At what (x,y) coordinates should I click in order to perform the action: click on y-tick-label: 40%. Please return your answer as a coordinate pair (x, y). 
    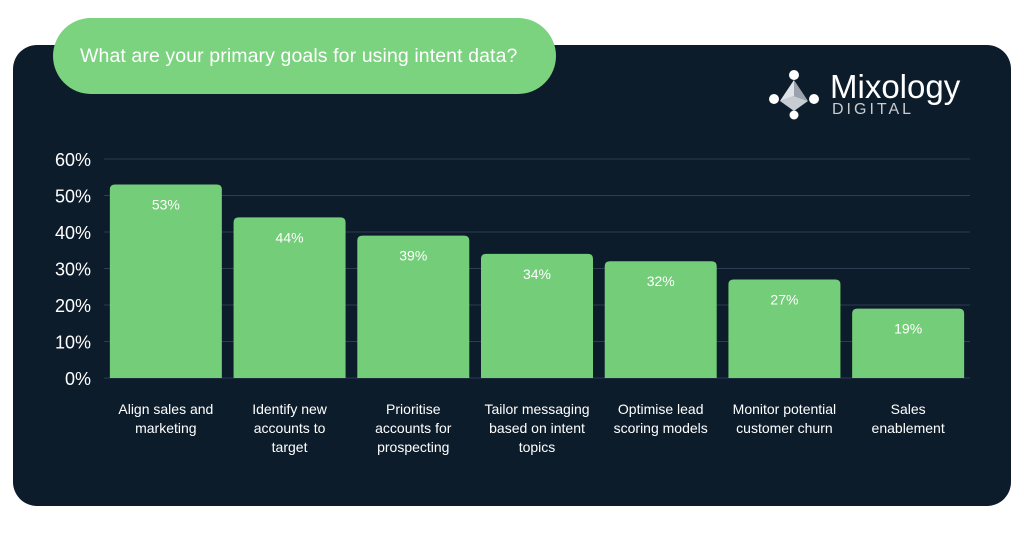
    Looking at the image, I should click on (73, 233).